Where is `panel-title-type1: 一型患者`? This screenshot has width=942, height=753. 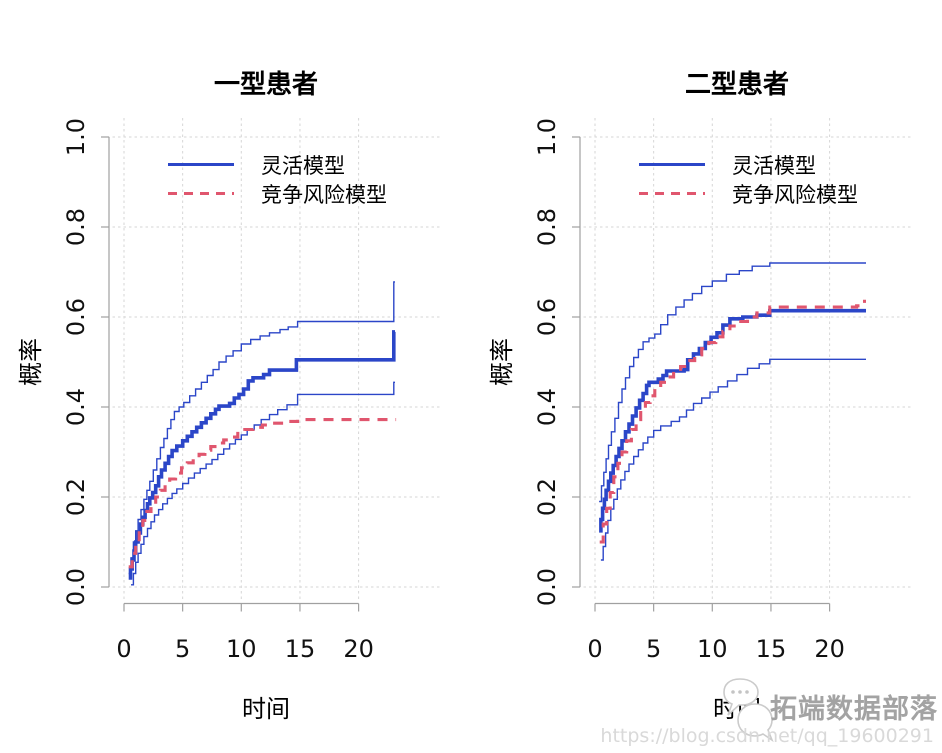
panel-title-type1: 一型患者 is located at coordinates (265, 84).